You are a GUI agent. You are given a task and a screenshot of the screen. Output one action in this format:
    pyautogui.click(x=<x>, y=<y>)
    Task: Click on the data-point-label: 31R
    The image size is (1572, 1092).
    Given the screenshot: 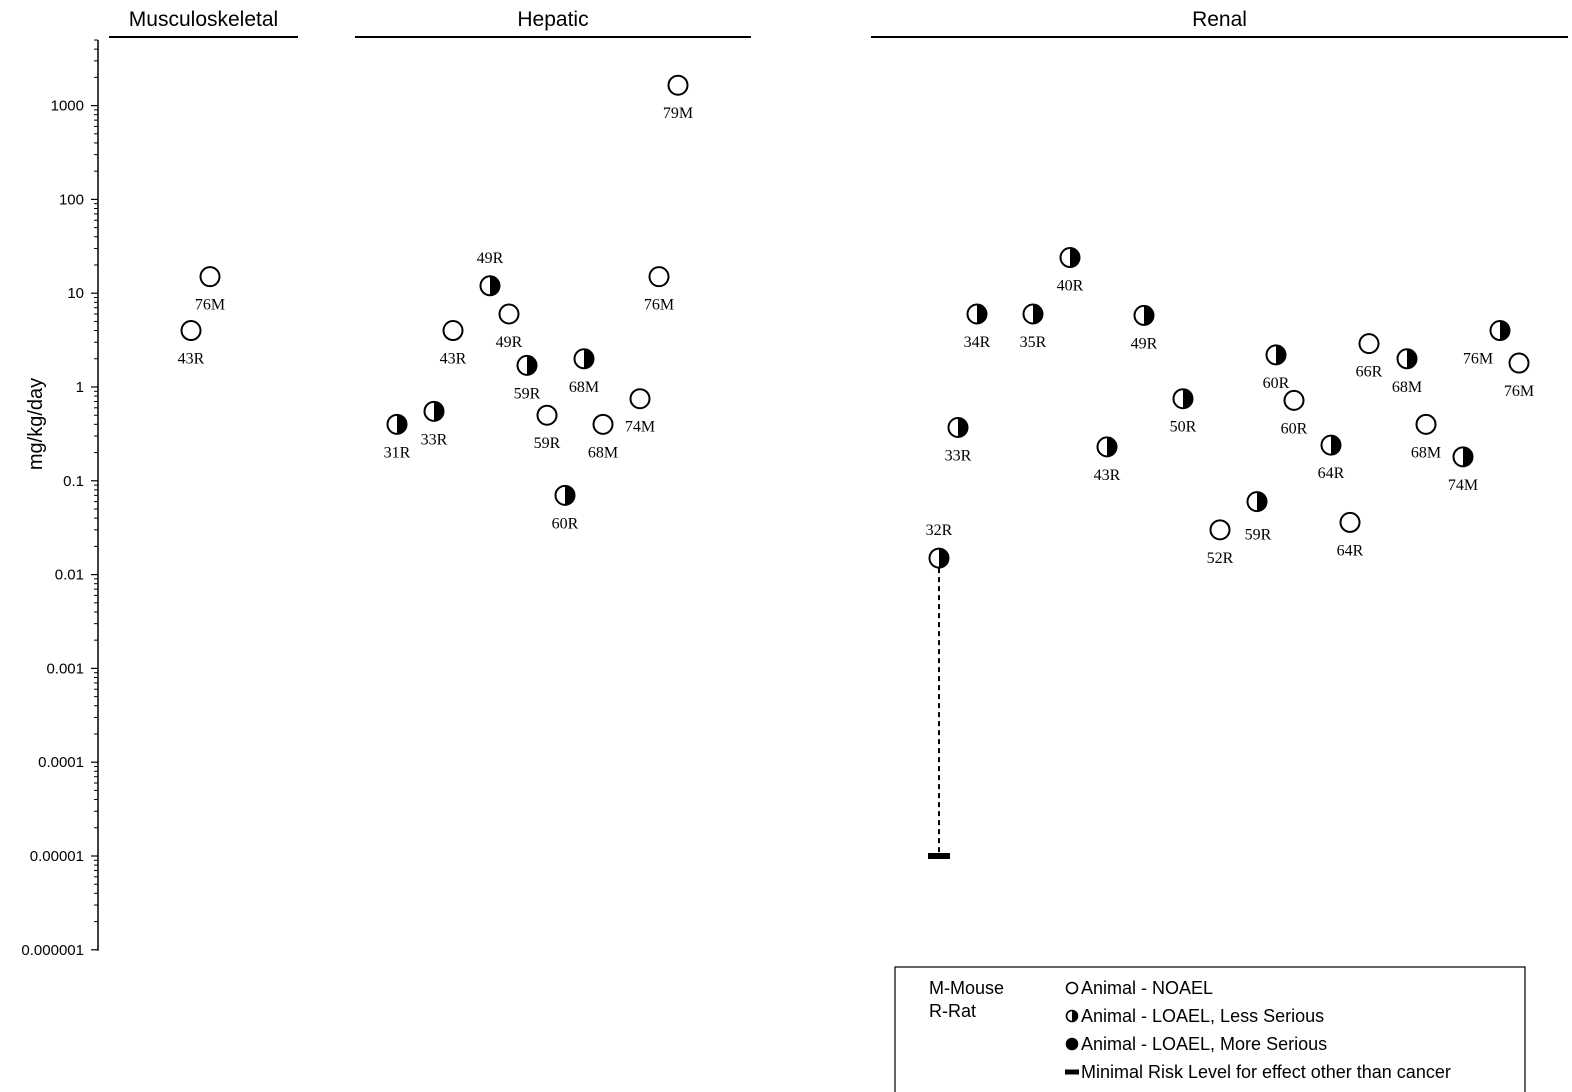 What is the action you would take?
    pyautogui.click(x=397, y=452)
    